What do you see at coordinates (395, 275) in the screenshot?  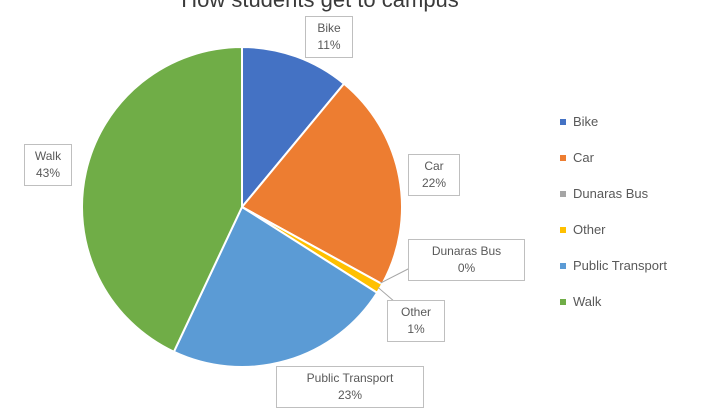 I see `leader-line-dunaras-bus` at bounding box center [395, 275].